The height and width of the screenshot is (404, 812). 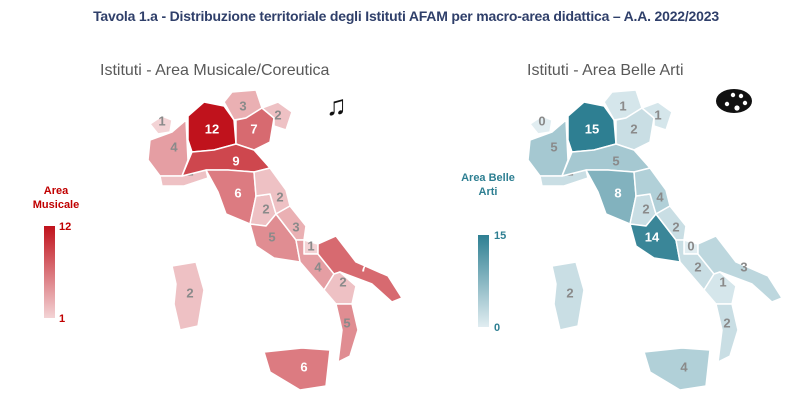 I want to click on arts-legend-max: 15, so click(x=500, y=236).